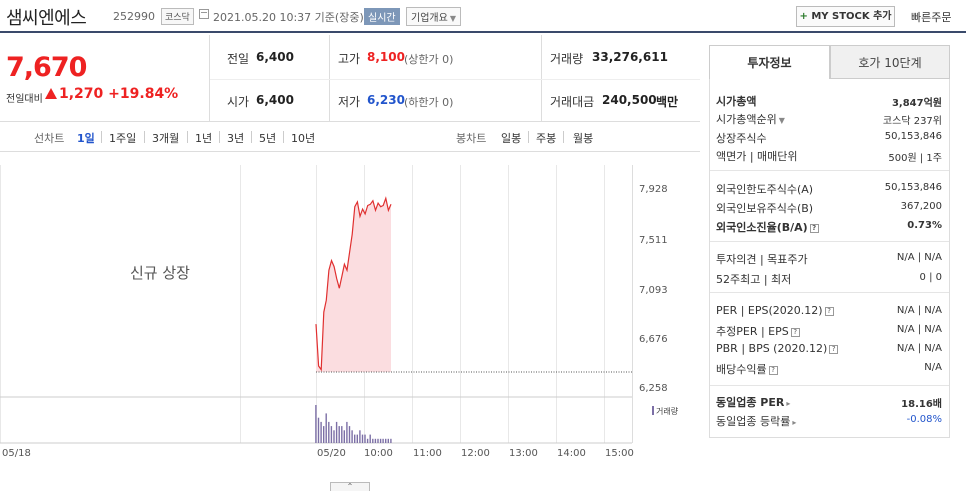 The height and width of the screenshot is (491, 966). I want to click on info-label: 상장주식수, so click(741, 138).